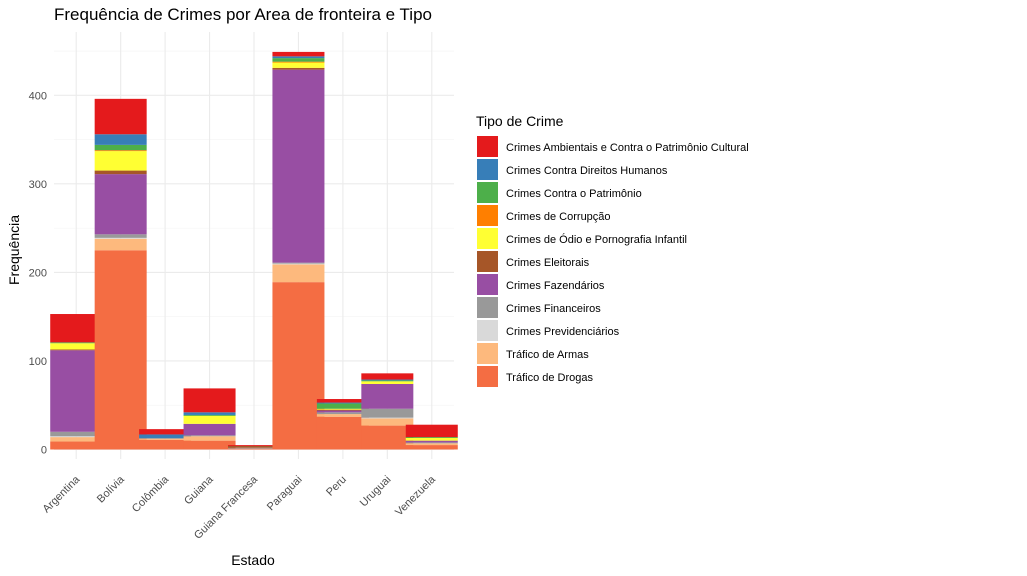  Describe the element at coordinates (199, 490) in the screenshot. I see `x-tick-label: Guiana` at that location.